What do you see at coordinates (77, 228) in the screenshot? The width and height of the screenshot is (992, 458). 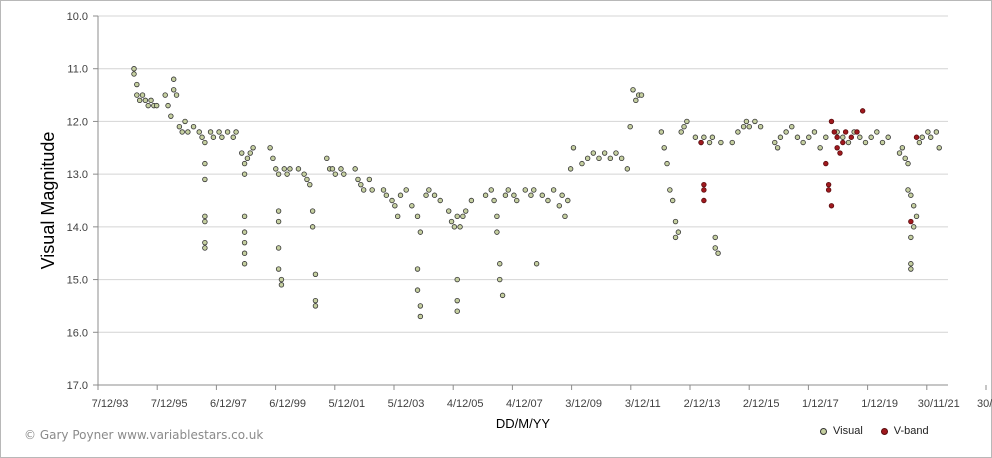 I see `y-tick-label: 14.0` at bounding box center [77, 228].